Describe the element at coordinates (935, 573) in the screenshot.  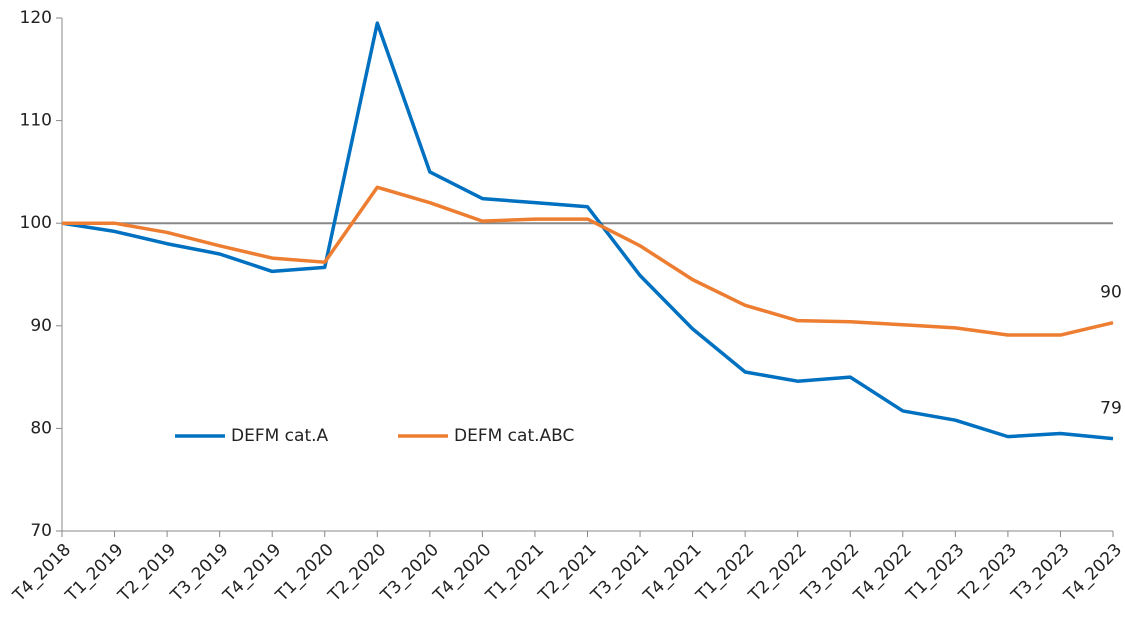
I see `x-tick-label: T1_2023` at that location.